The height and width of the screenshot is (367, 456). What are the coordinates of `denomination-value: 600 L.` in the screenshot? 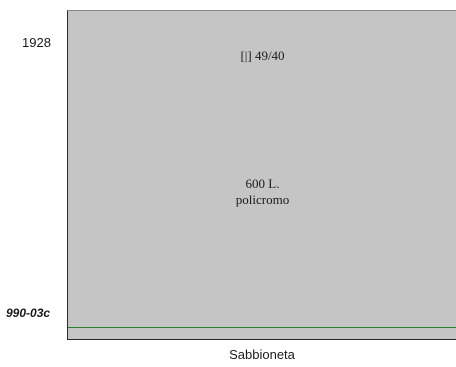 It's located at (262, 183).